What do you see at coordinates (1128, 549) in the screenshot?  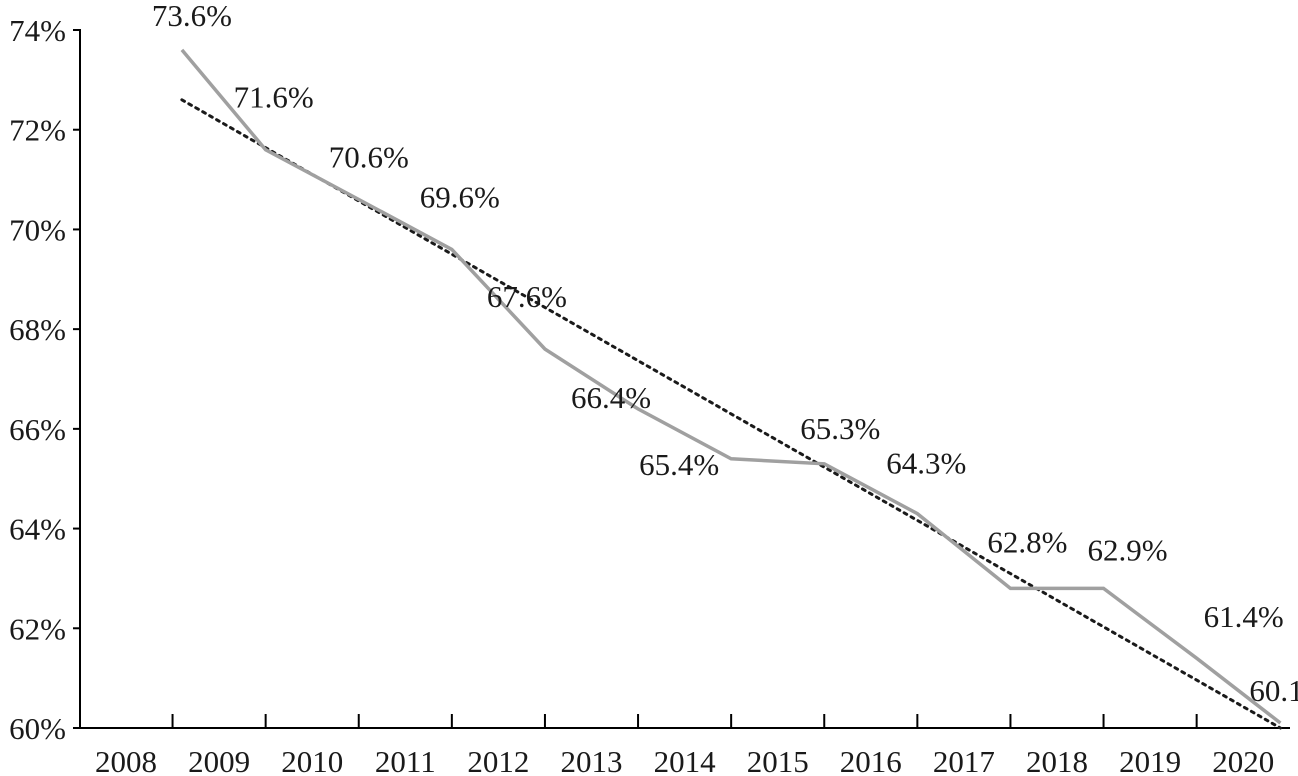 I see `data-label: 62.9%` at bounding box center [1128, 549].